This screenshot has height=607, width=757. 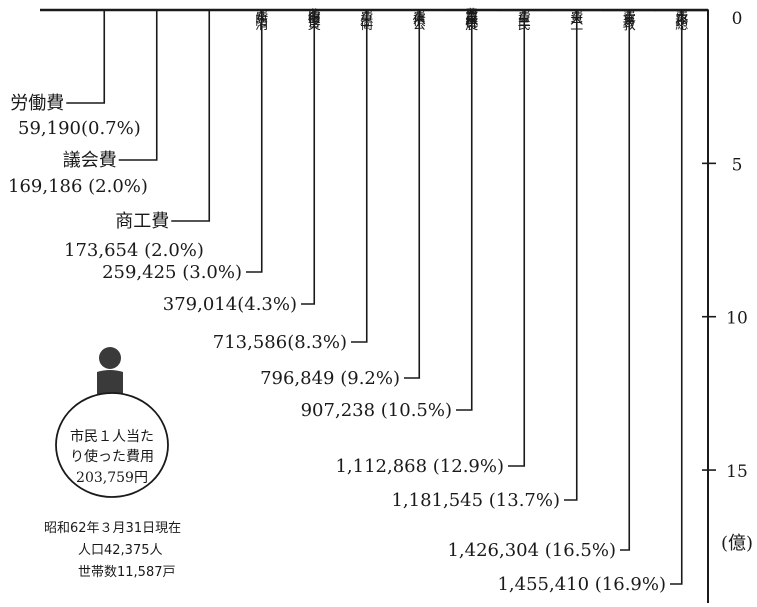 What do you see at coordinates (37, 103) in the screenshot?
I see `category-name-label: 労働費` at bounding box center [37, 103].